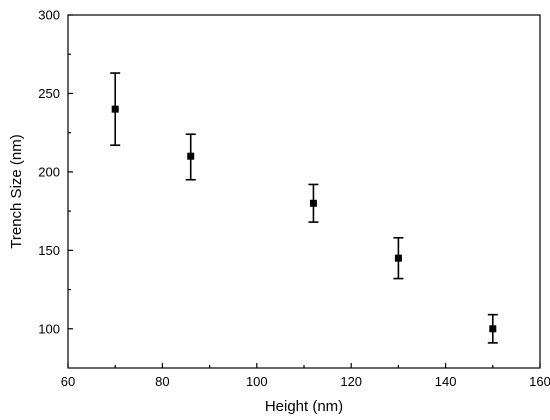 The image size is (550, 420). What do you see at coordinates (68, 381) in the screenshot?
I see `x-tick-label: 60` at bounding box center [68, 381].